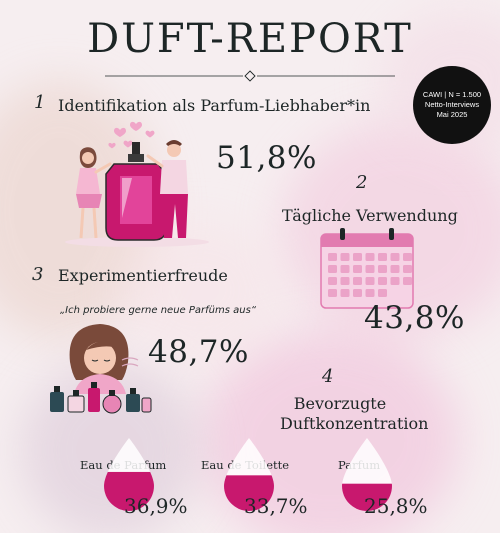 This screenshot has width=500, height=533. What do you see at coordinates (250, 39) in the screenshot?
I see `page-title: DUFT-REPORT` at bounding box center [250, 39].